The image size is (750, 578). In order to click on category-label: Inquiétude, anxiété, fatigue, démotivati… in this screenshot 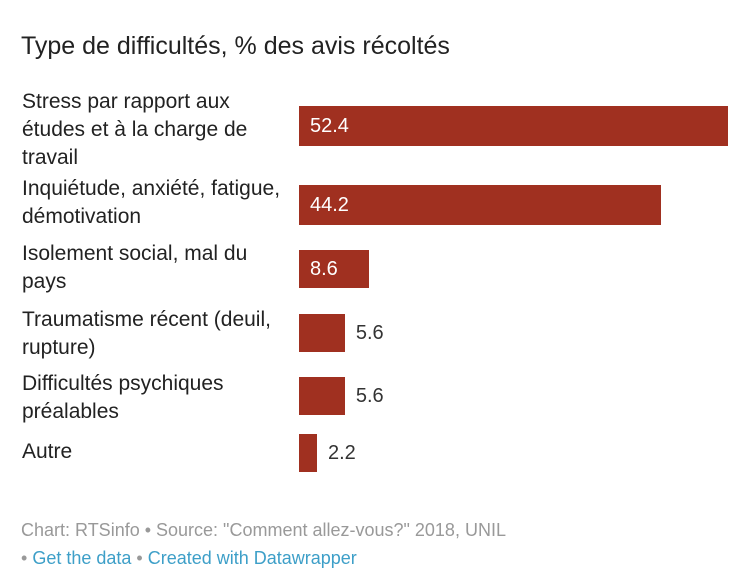, I will do `click(151, 202)`.